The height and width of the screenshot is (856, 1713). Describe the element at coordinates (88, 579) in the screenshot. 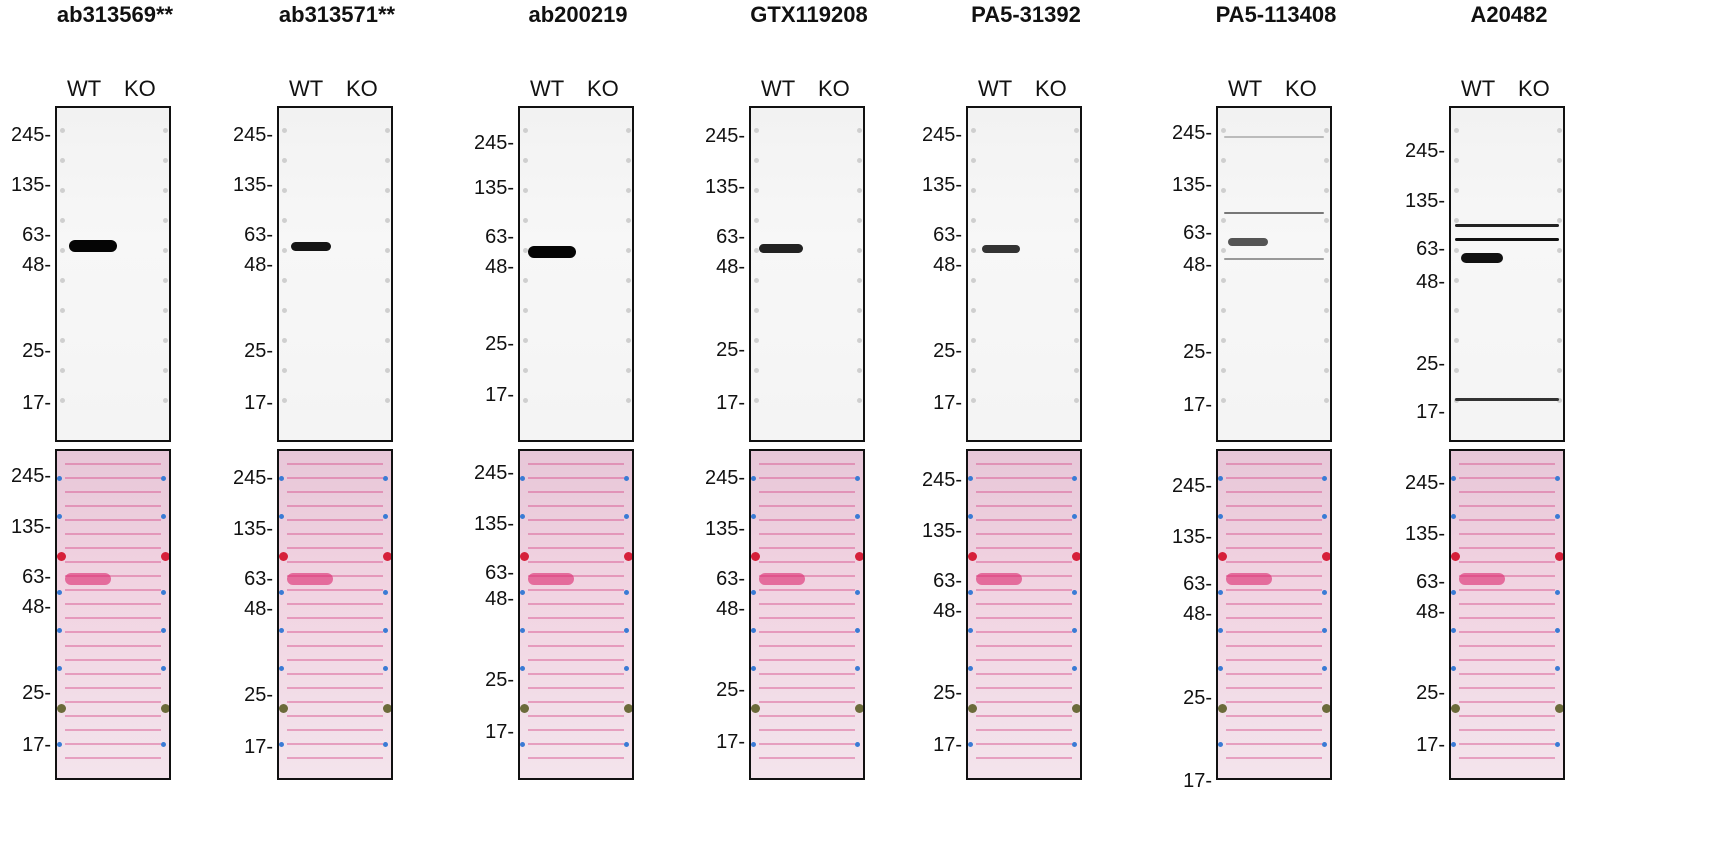

I see `ponceau-major-band` at that location.